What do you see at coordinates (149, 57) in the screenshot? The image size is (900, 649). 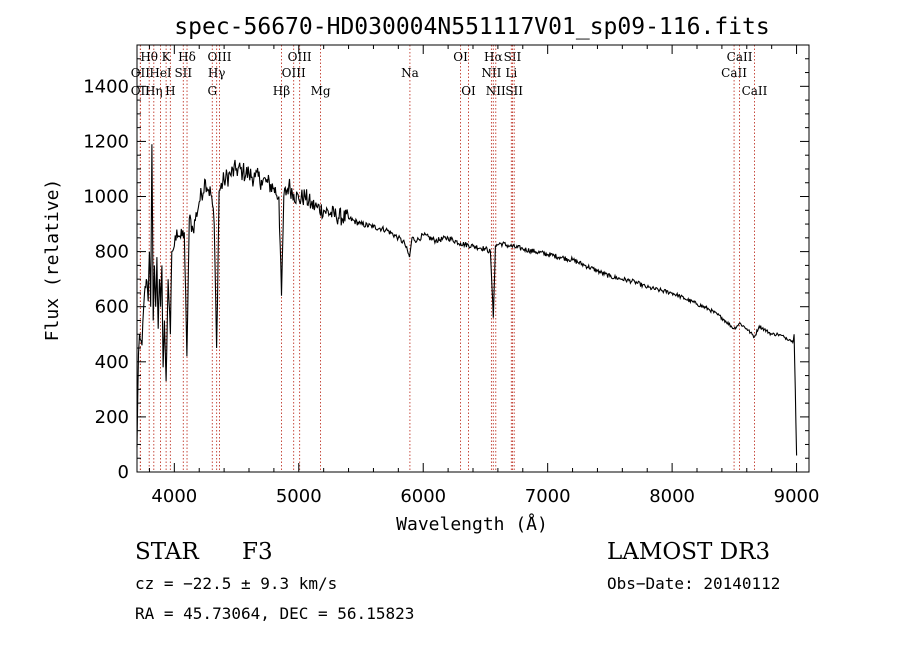 I see `line-label-0: Hθ` at bounding box center [149, 57].